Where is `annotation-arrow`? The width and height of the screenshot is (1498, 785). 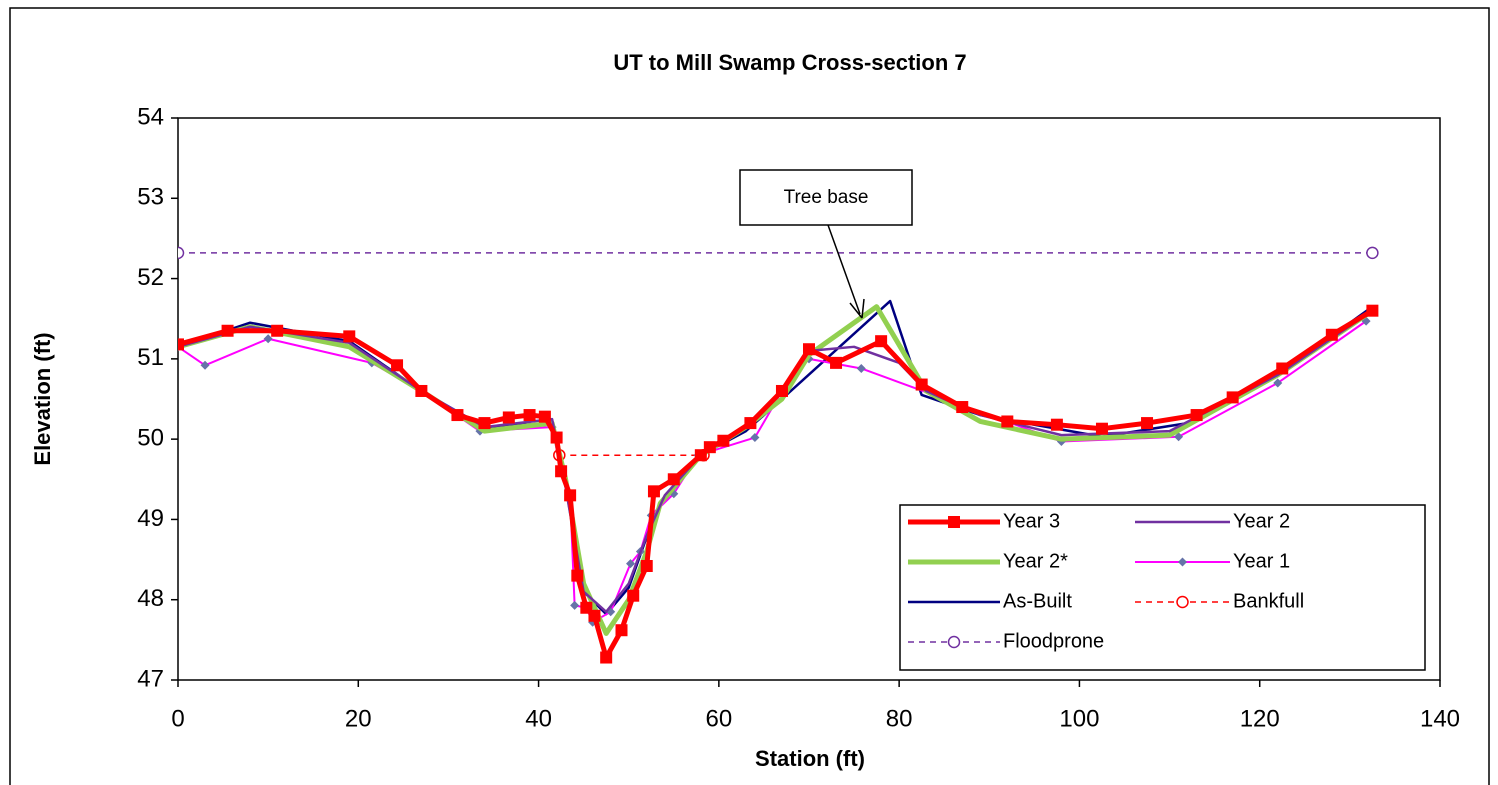
annotation-arrow is located at coordinates (844, 269).